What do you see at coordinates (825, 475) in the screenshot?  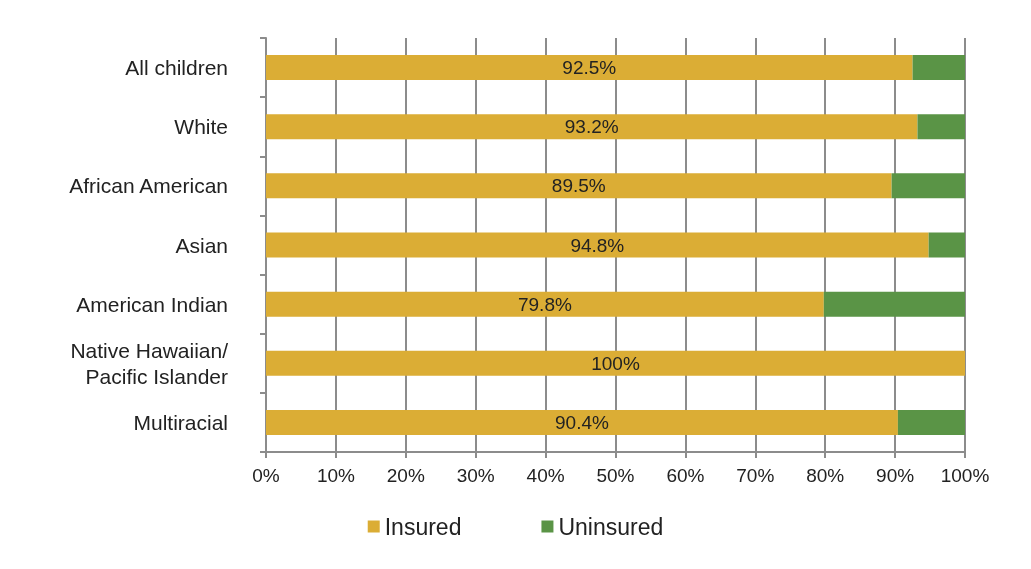 I see `x-tick-label: 80%` at bounding box center [825, 475].